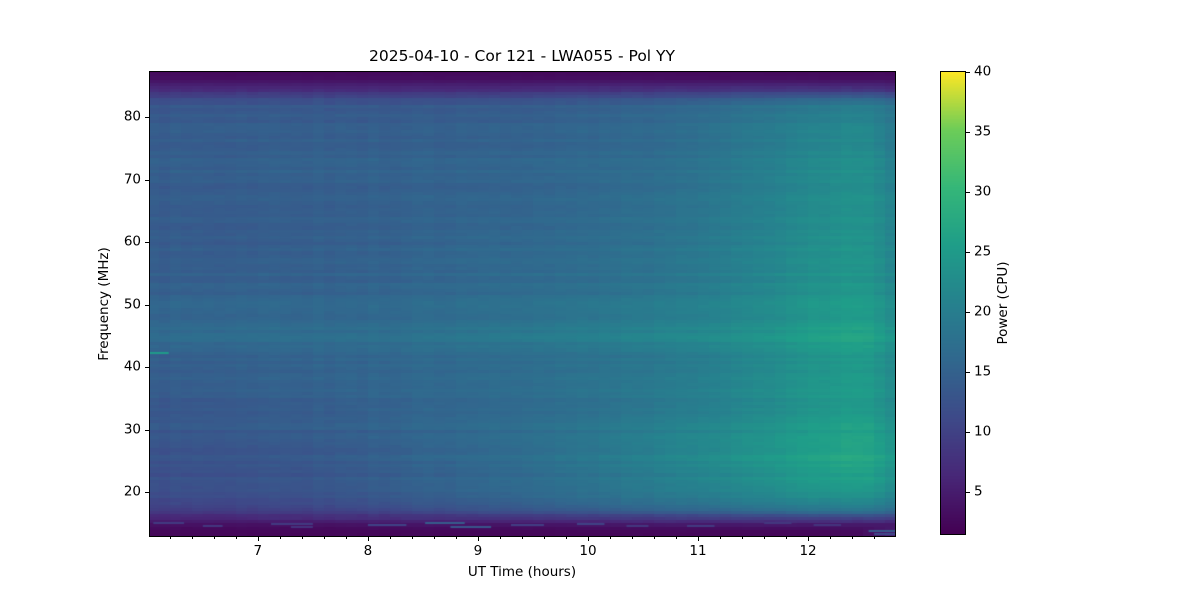  I want to click on x-tick-label: 10, so click(588, 551).